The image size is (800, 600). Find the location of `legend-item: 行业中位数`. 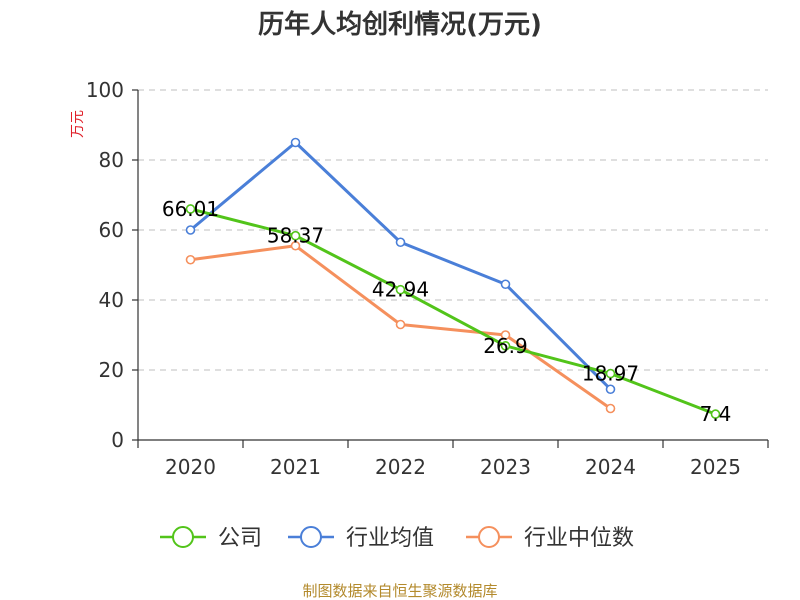

legend-item: 行业中位数 is located at coordinates (550, 538).